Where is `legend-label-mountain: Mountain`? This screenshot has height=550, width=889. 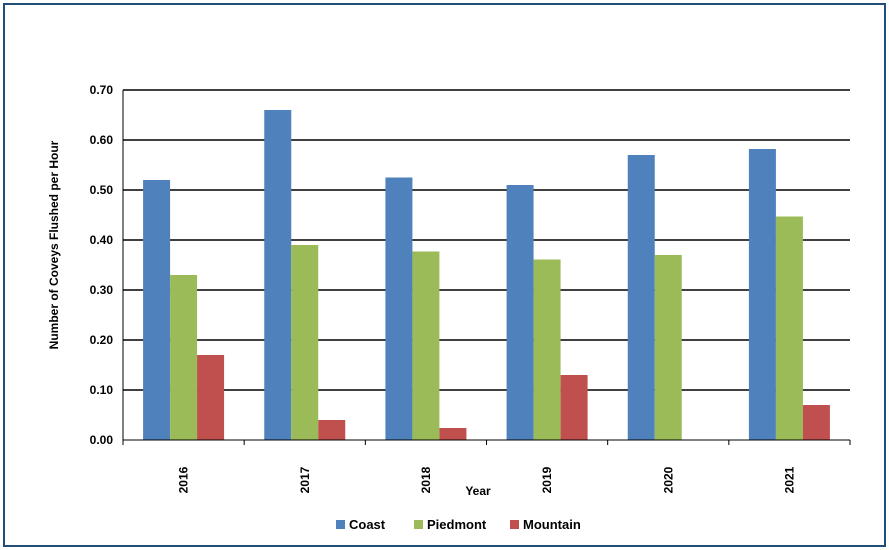
legend-label-mountain: Mountain is located at coordinates (552, 524).